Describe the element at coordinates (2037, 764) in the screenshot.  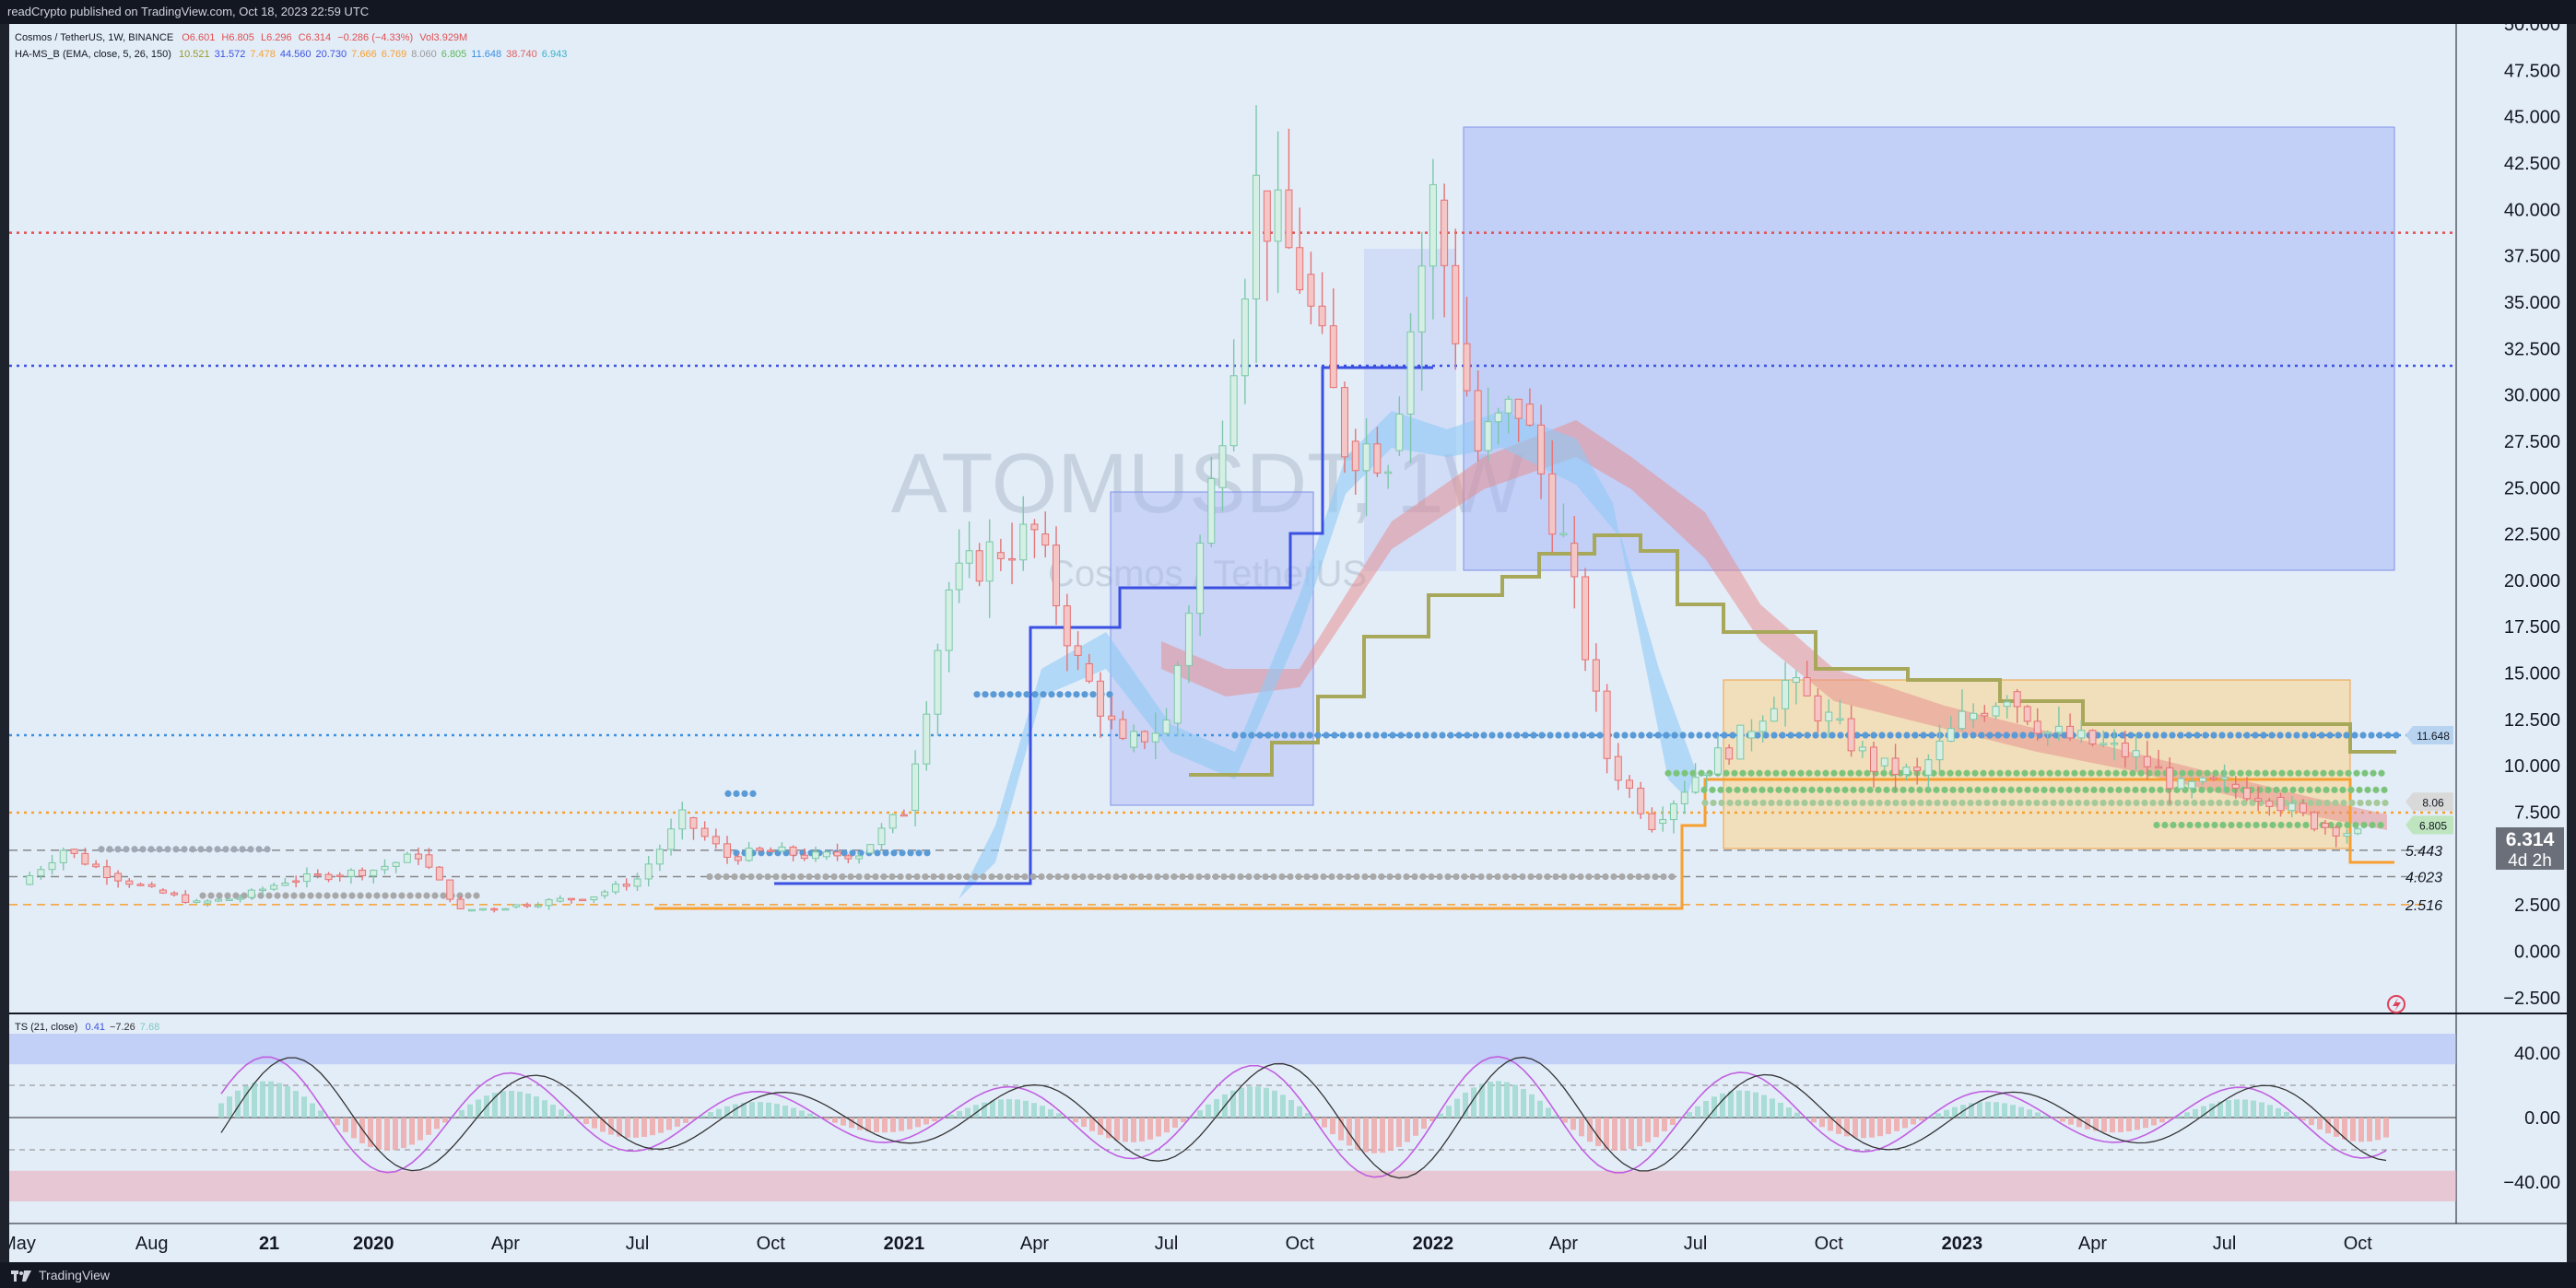
I see `recent-range-box` at that location.